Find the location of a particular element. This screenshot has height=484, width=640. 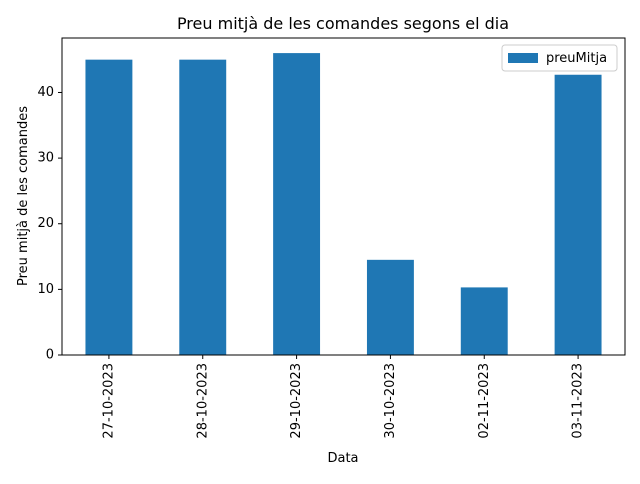

legend-box is located at coordinates (559, 58).